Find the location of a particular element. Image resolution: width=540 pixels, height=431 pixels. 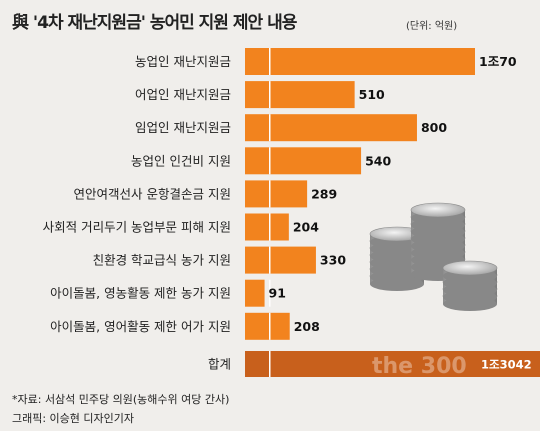

bar-value-label: 540 is located at coordinates (378, 160).